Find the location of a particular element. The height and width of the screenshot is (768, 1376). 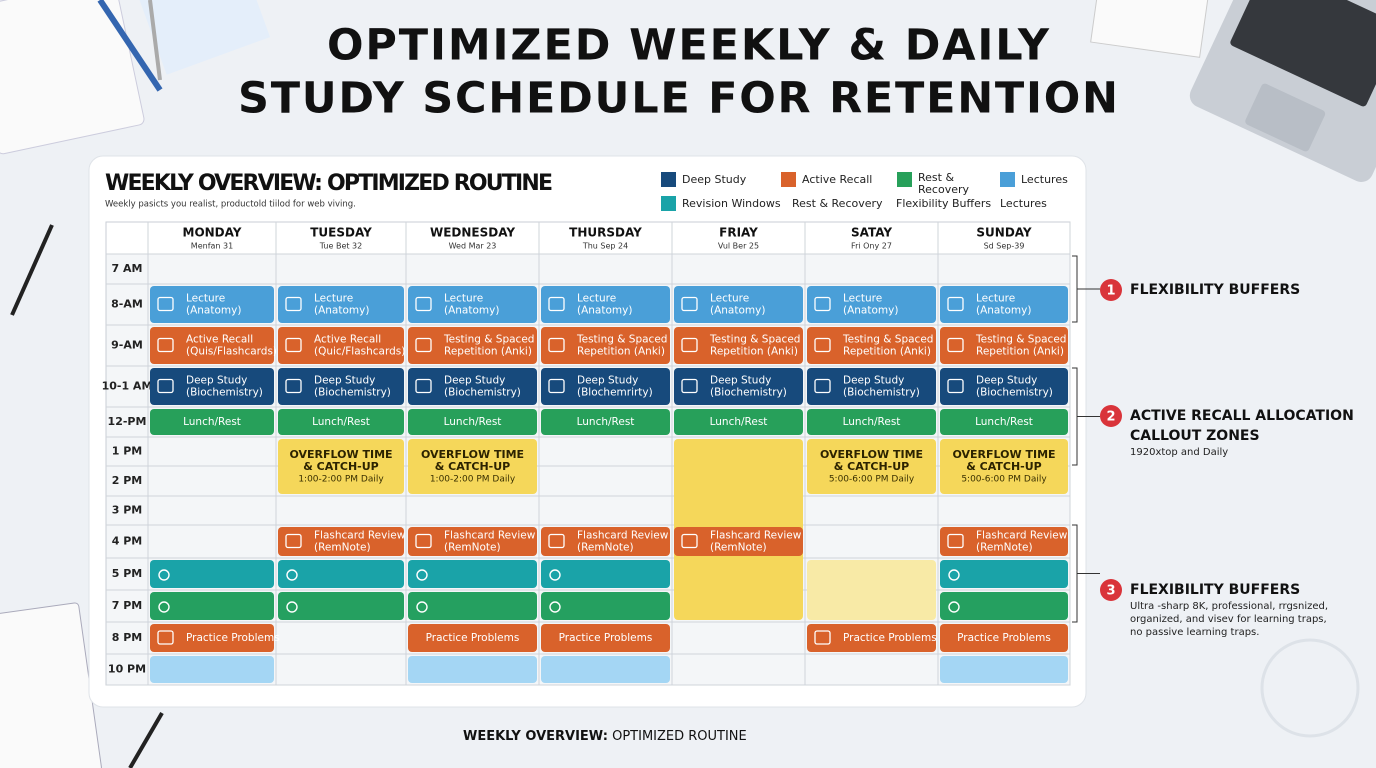

legend-label: Lectures is located at coordinates (1044, 179).